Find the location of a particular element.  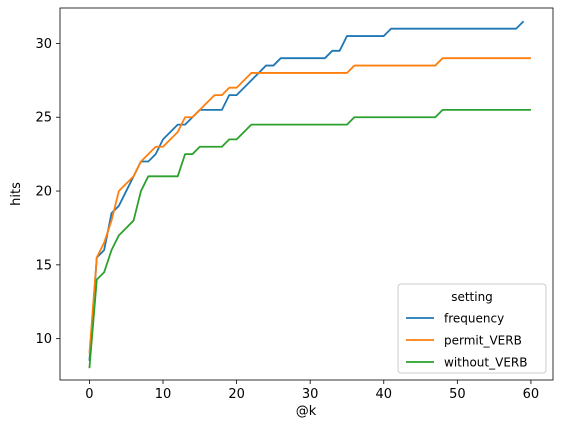

x-tick-label: 40 is located at coordinates (383, 394).